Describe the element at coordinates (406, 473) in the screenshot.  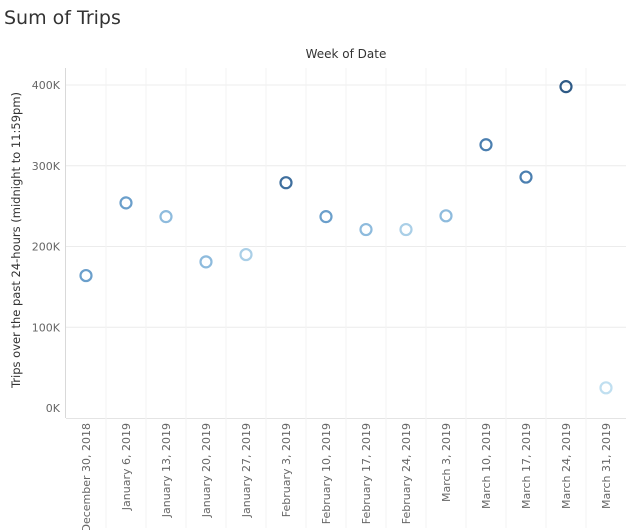
I see `x-tick-label: February 24, 2019` at that location.